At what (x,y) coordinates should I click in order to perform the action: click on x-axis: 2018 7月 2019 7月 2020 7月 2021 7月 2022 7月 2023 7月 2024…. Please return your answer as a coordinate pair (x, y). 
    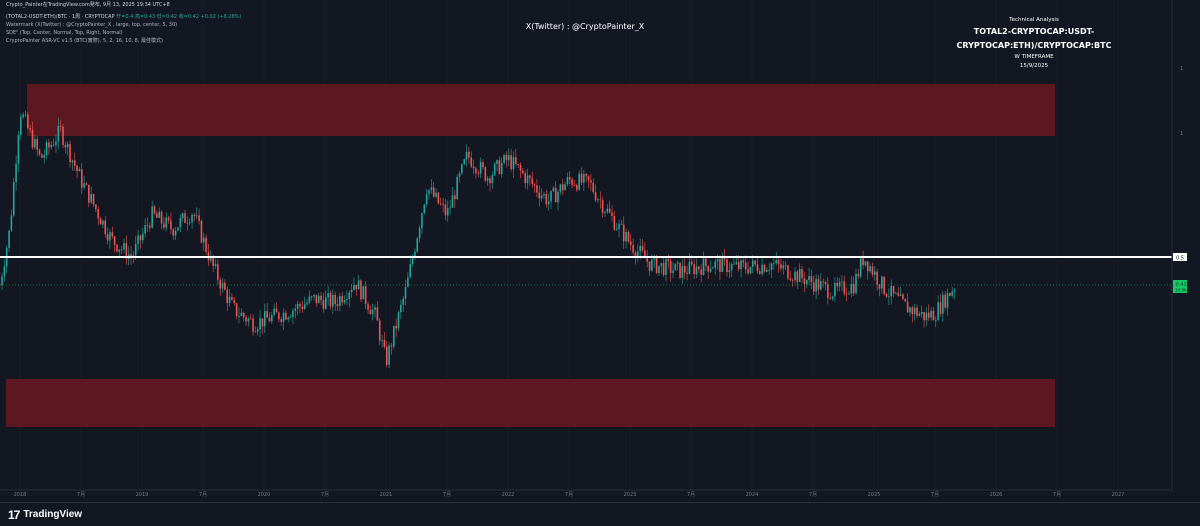
    Looking at the image, I should click on (569, 495).